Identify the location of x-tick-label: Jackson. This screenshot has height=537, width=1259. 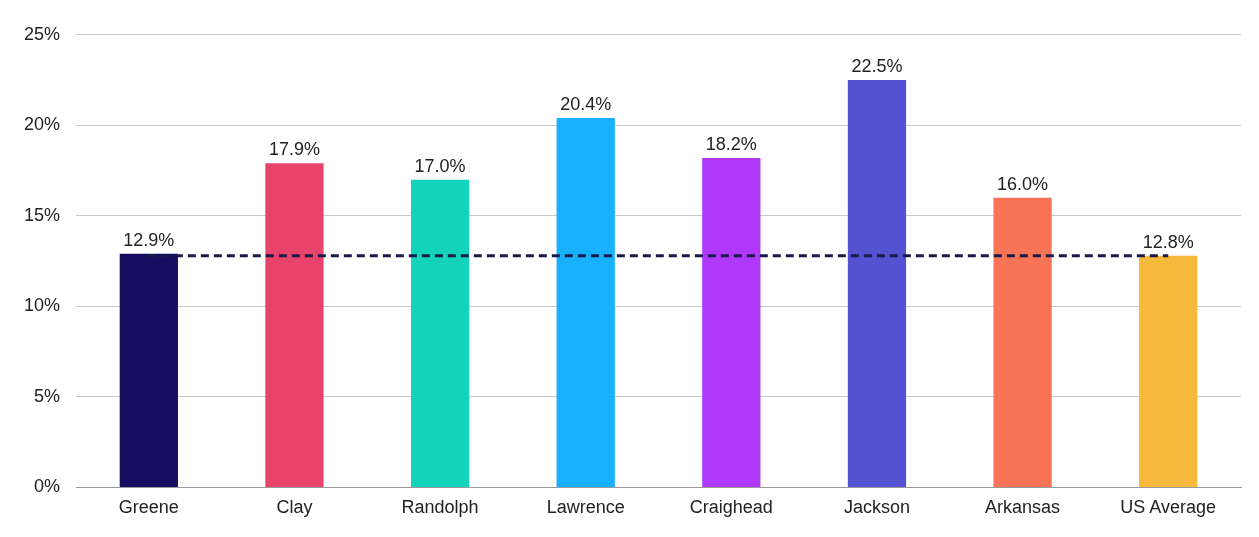
(876, 507).